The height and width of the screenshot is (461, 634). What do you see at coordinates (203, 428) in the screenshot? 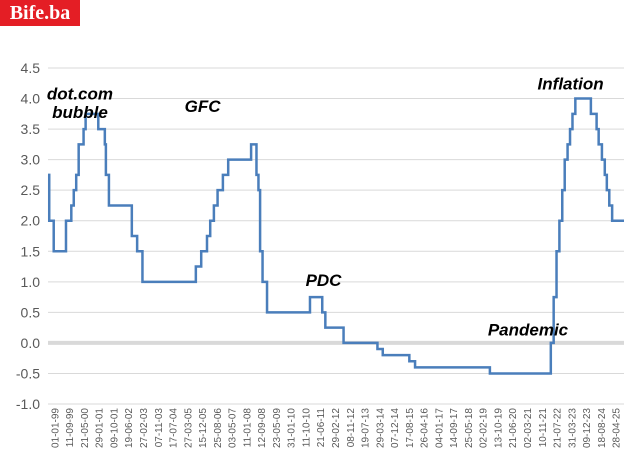
I see `x-tick-label: 15-12-05` at bounding box center [203, 428].